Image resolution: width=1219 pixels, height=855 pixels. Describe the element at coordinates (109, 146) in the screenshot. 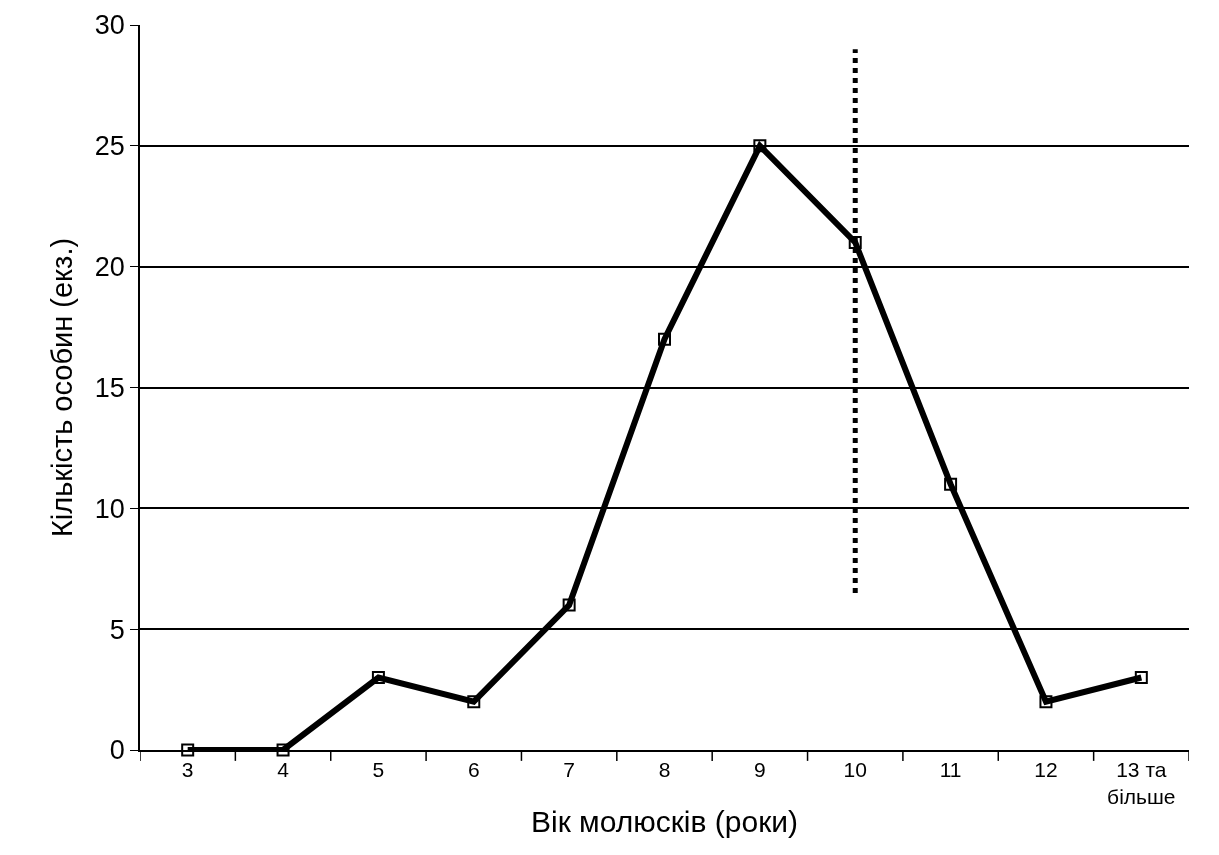

I see `y-tick-label: 25` at that location.